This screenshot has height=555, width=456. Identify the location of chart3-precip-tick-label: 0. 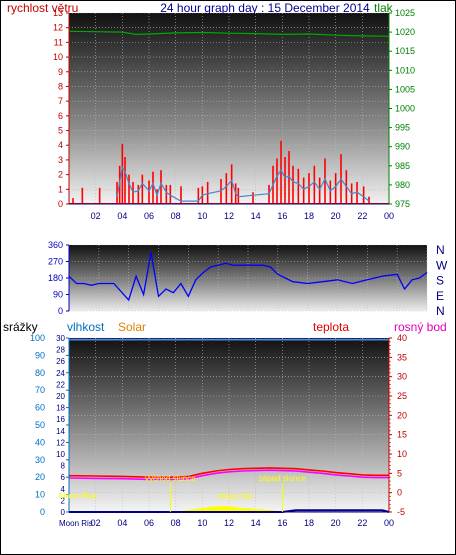
(63, 512).